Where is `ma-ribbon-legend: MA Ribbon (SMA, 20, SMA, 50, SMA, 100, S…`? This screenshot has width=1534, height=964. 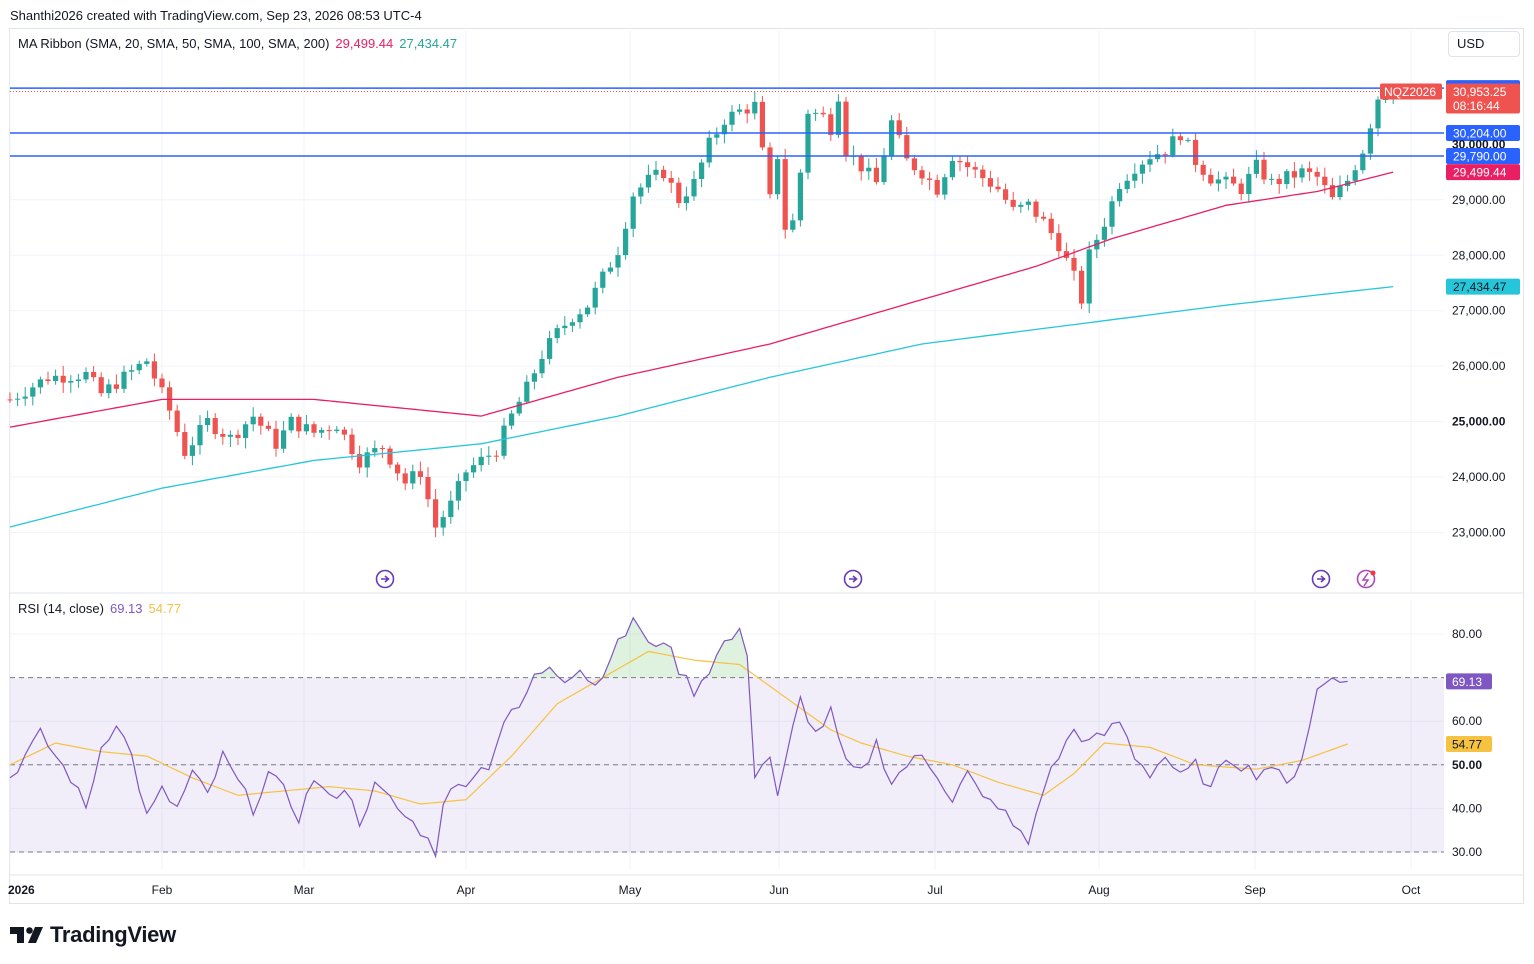 ma-ribbon-legend: MA Ribbon (SMA, 20, SMA, 50, SMA, 100, S… is located at coordinates (237, 43).